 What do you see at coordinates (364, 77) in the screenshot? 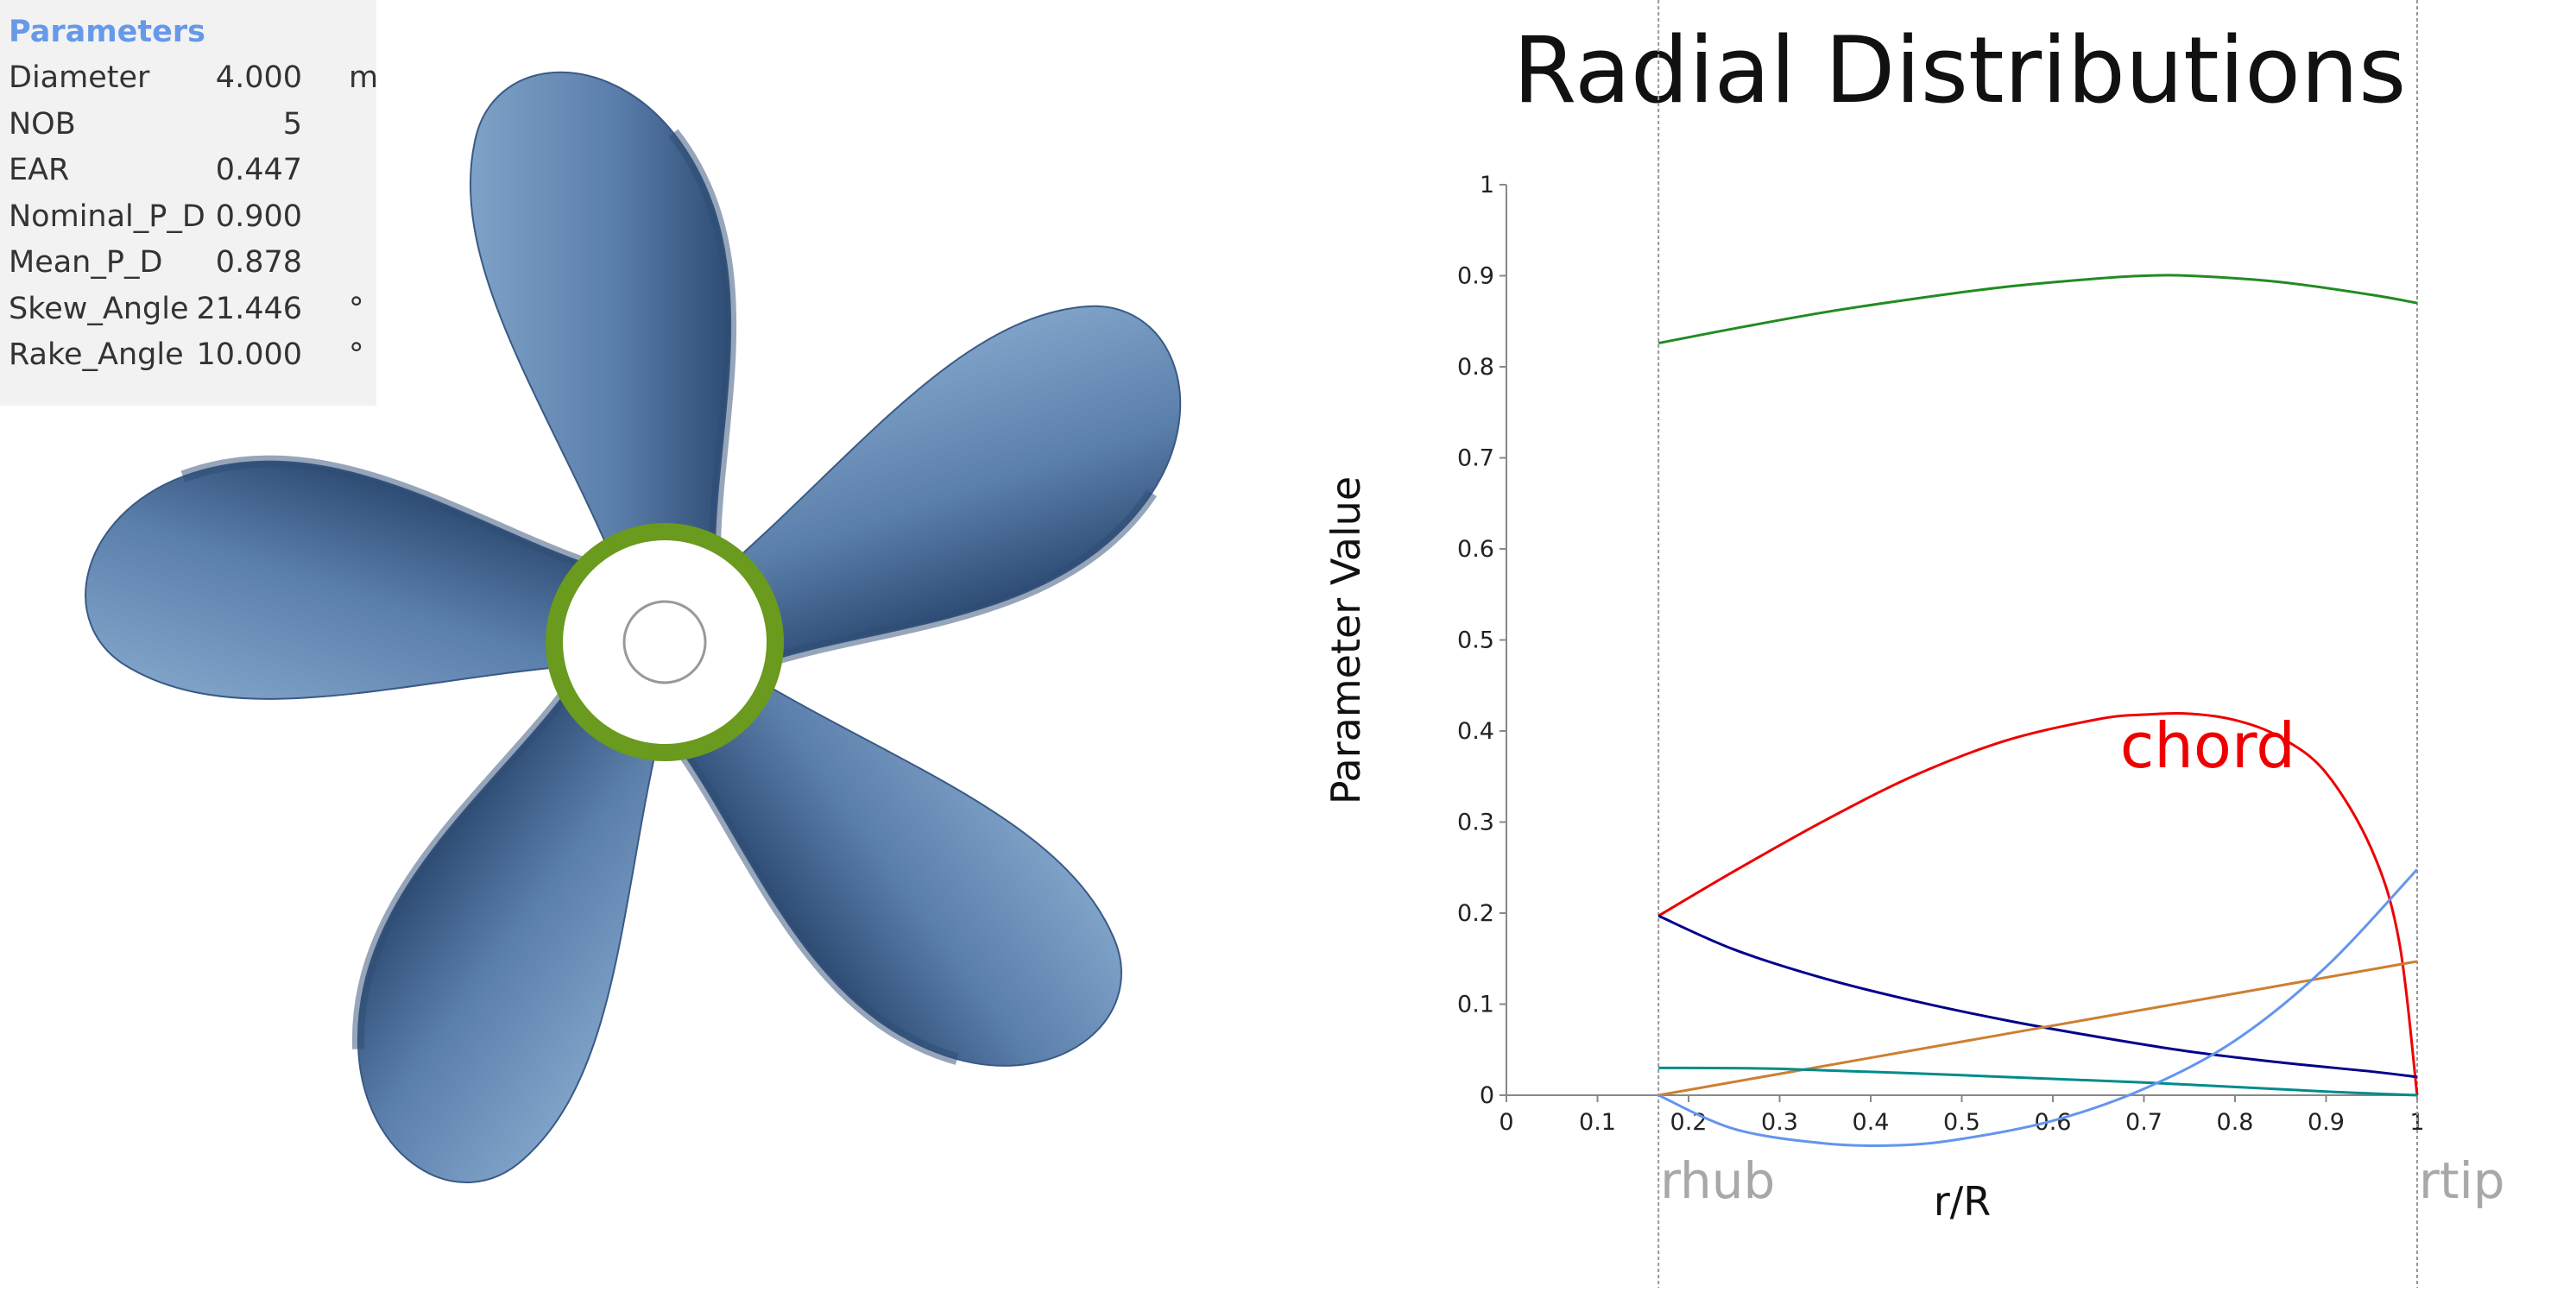
I see `parameter-unit: m` at bounding box center [364, 77].